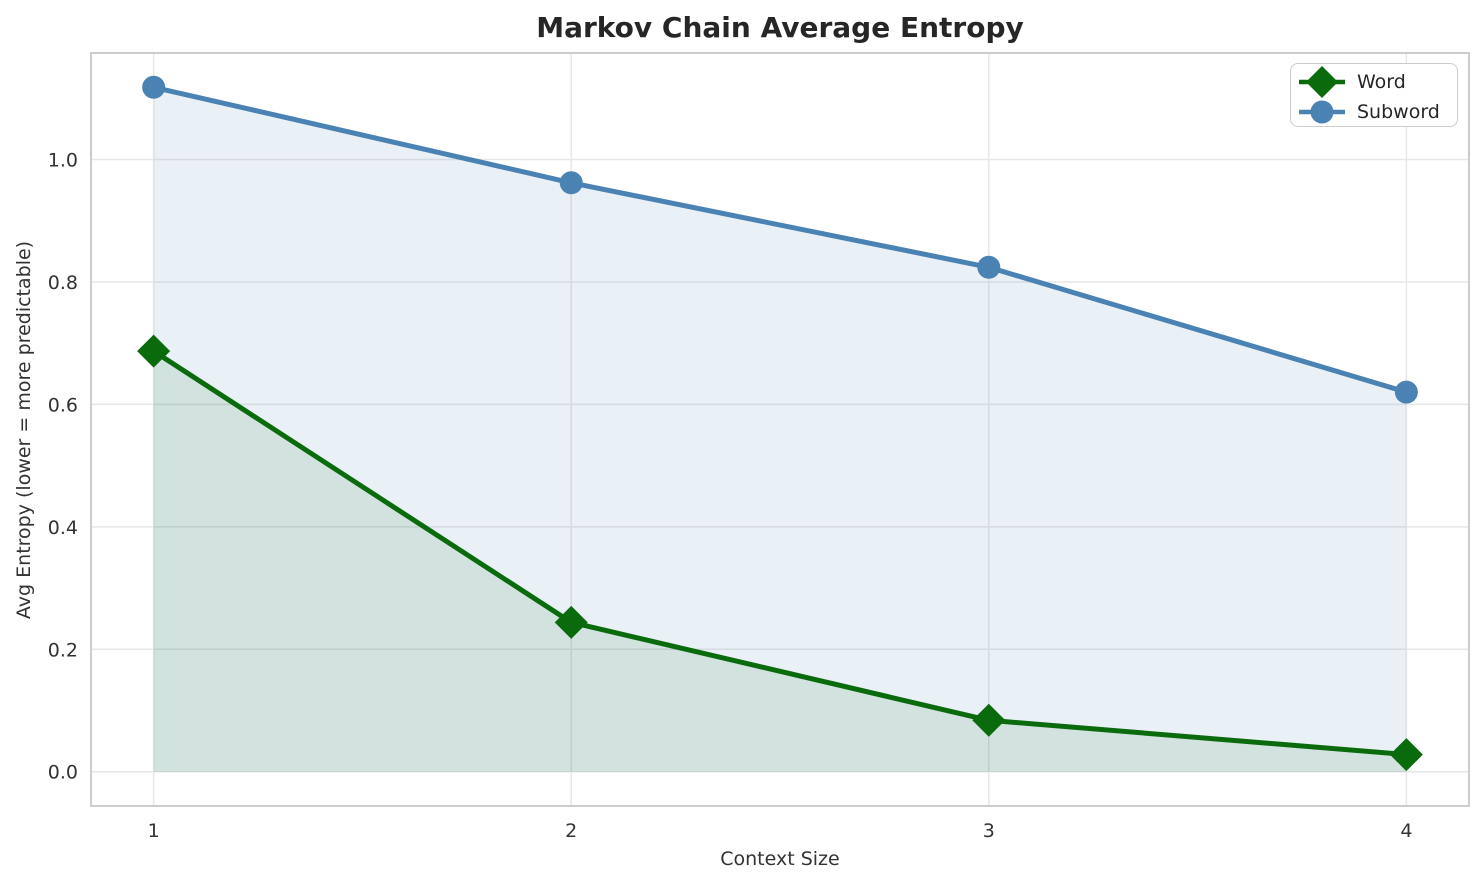 This screenshot has width=1484, height=885. I want to click on legend: Word Subword, so click(1374, 95).